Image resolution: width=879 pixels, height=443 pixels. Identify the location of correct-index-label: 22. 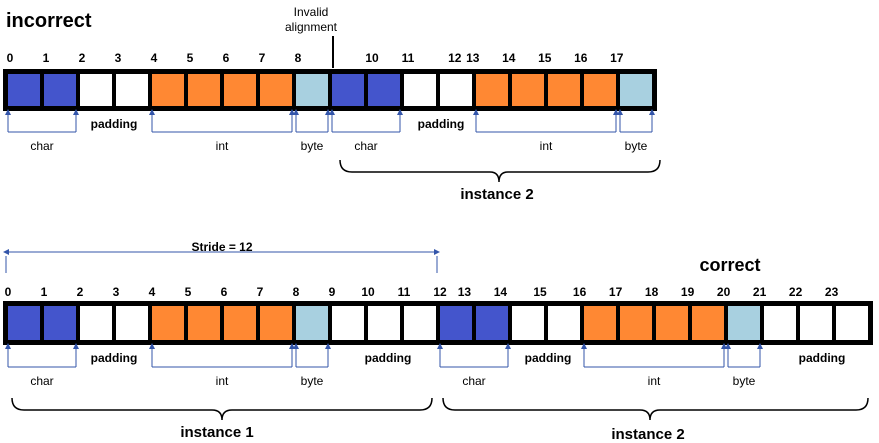
(796, 292).